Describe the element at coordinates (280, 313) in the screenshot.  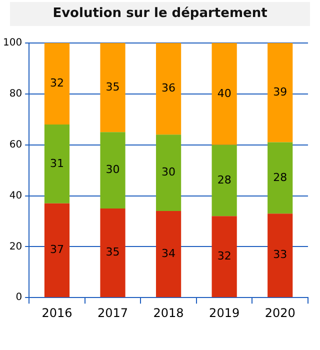
I see `x-tick-label: 2020` at that location.